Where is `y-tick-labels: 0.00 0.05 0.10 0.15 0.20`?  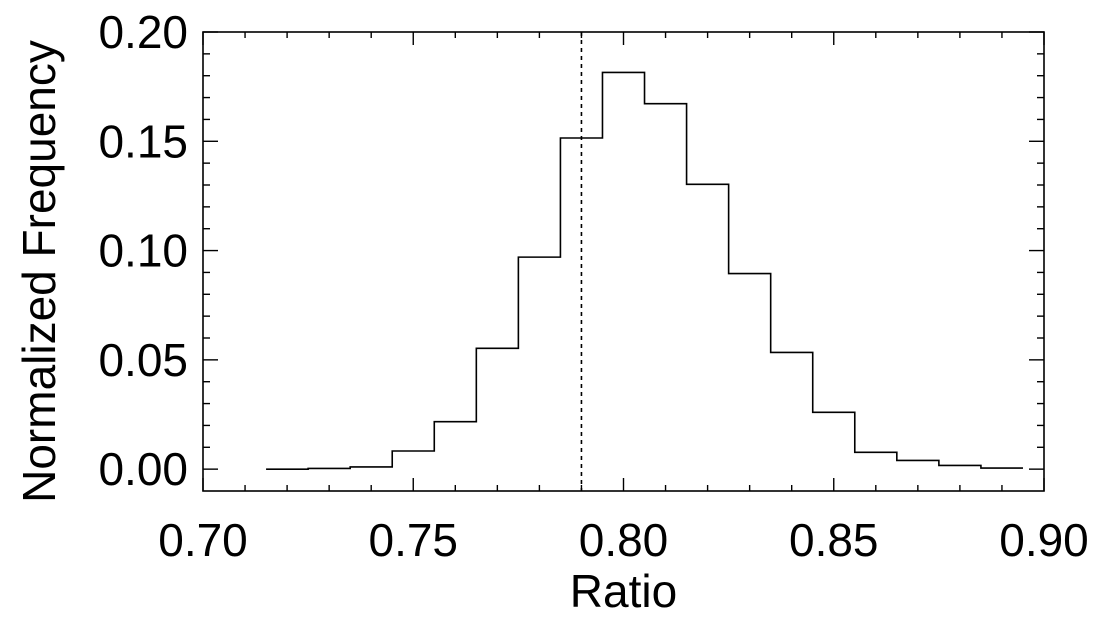
y-tick-labels: 0.00 0.05 0.10 0.15 0.20 is located at coordinates (143, 250).